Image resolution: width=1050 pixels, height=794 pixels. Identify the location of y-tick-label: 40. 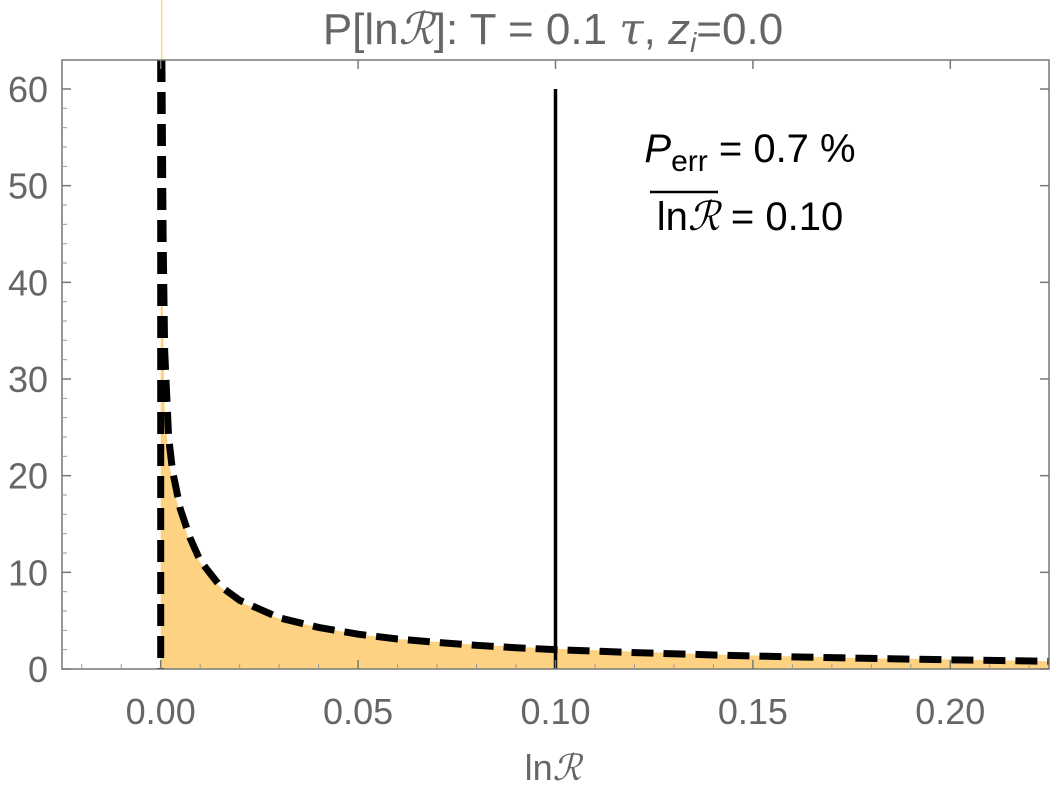
(28, 282).